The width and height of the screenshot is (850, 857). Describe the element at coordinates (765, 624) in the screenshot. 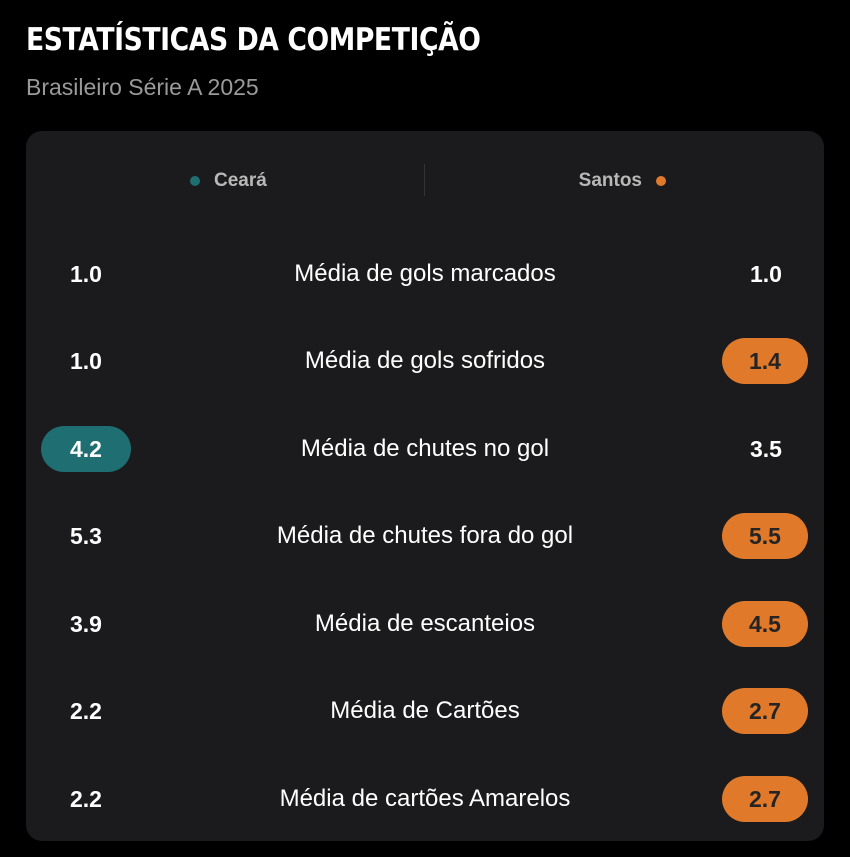

I see `away-value: 4.5` at that location.